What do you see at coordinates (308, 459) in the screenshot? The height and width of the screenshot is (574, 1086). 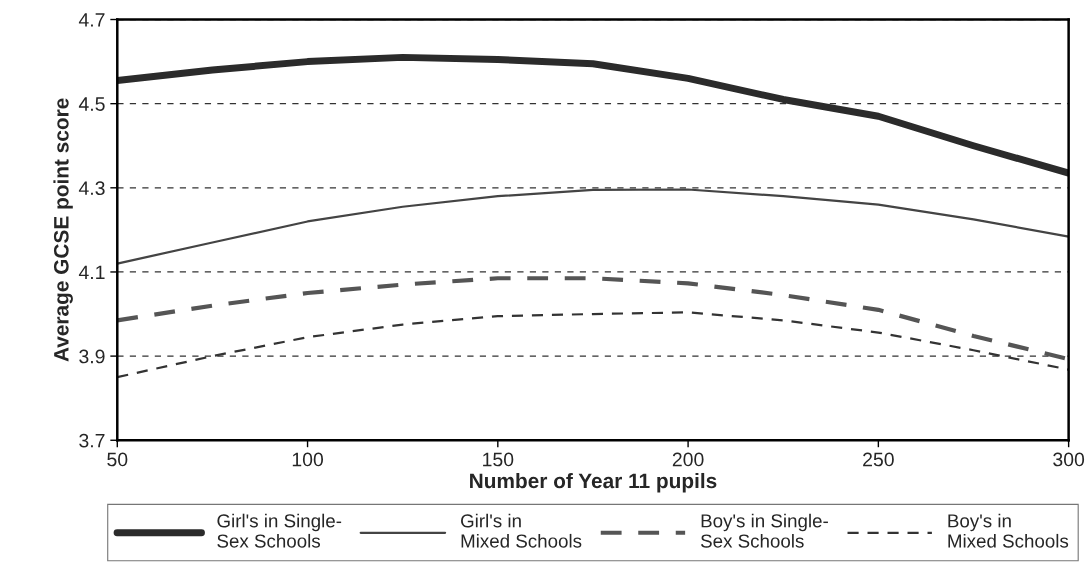 I see `x-tick-label: 100` at bounding box center [308, 459].